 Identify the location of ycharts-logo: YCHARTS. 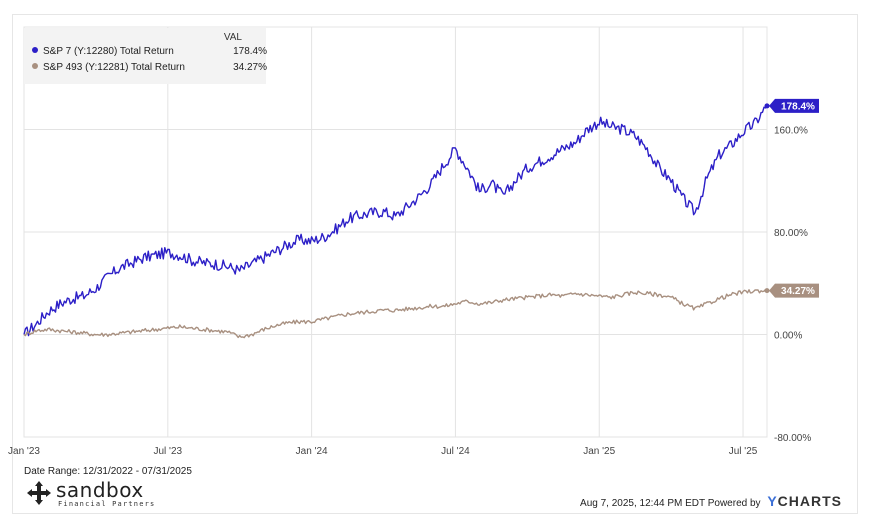
(804, 501).